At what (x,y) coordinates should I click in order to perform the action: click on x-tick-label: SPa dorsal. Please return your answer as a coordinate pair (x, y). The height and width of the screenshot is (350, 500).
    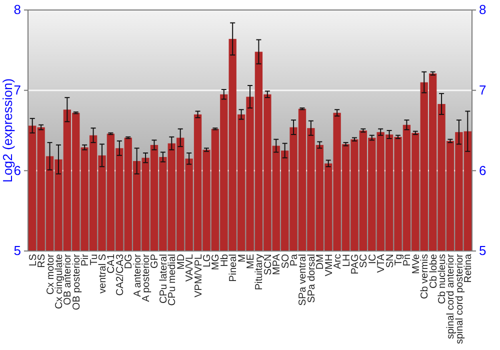
    Looking at the image, I should click on (312, 278).